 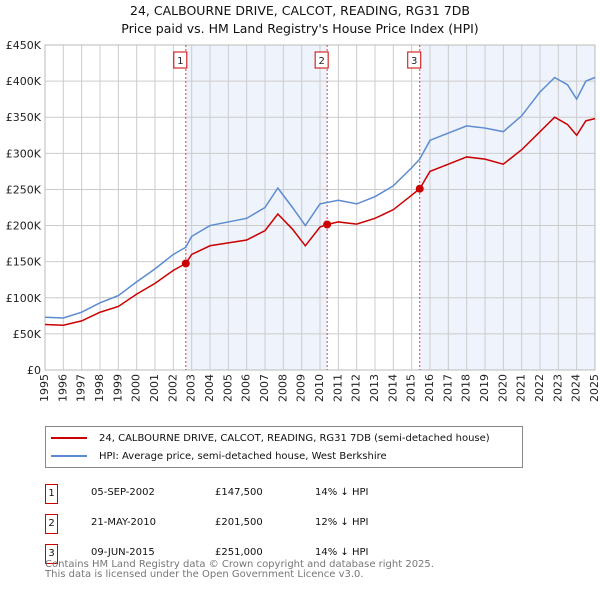 I want to click on y-tick-label: £350K, so click(x=24, y=117).